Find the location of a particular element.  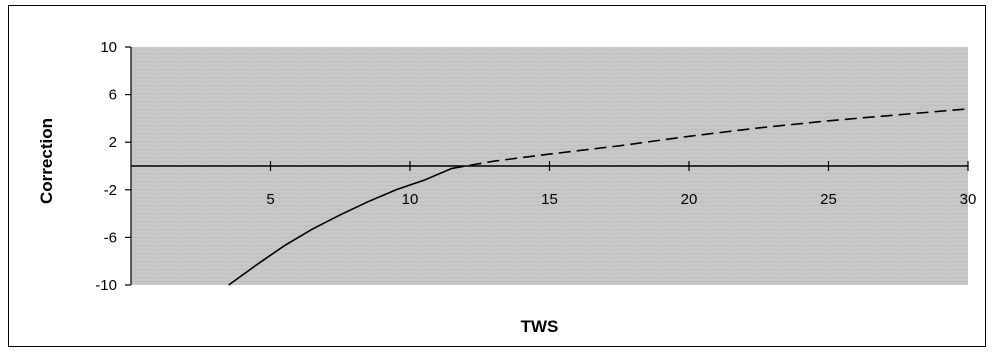

x-tick-label: 5 is located at coordinates (270, 199).